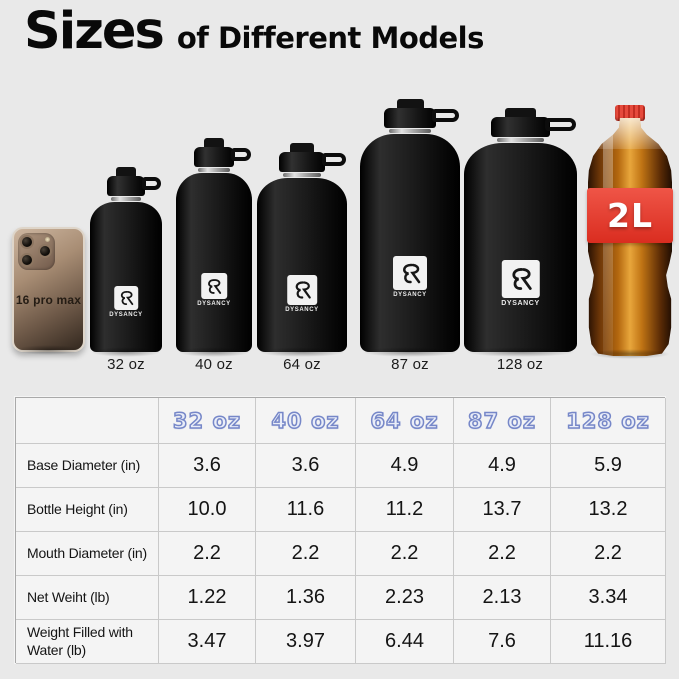  I want to click on table-cell: 6.44, so click(405, 642).